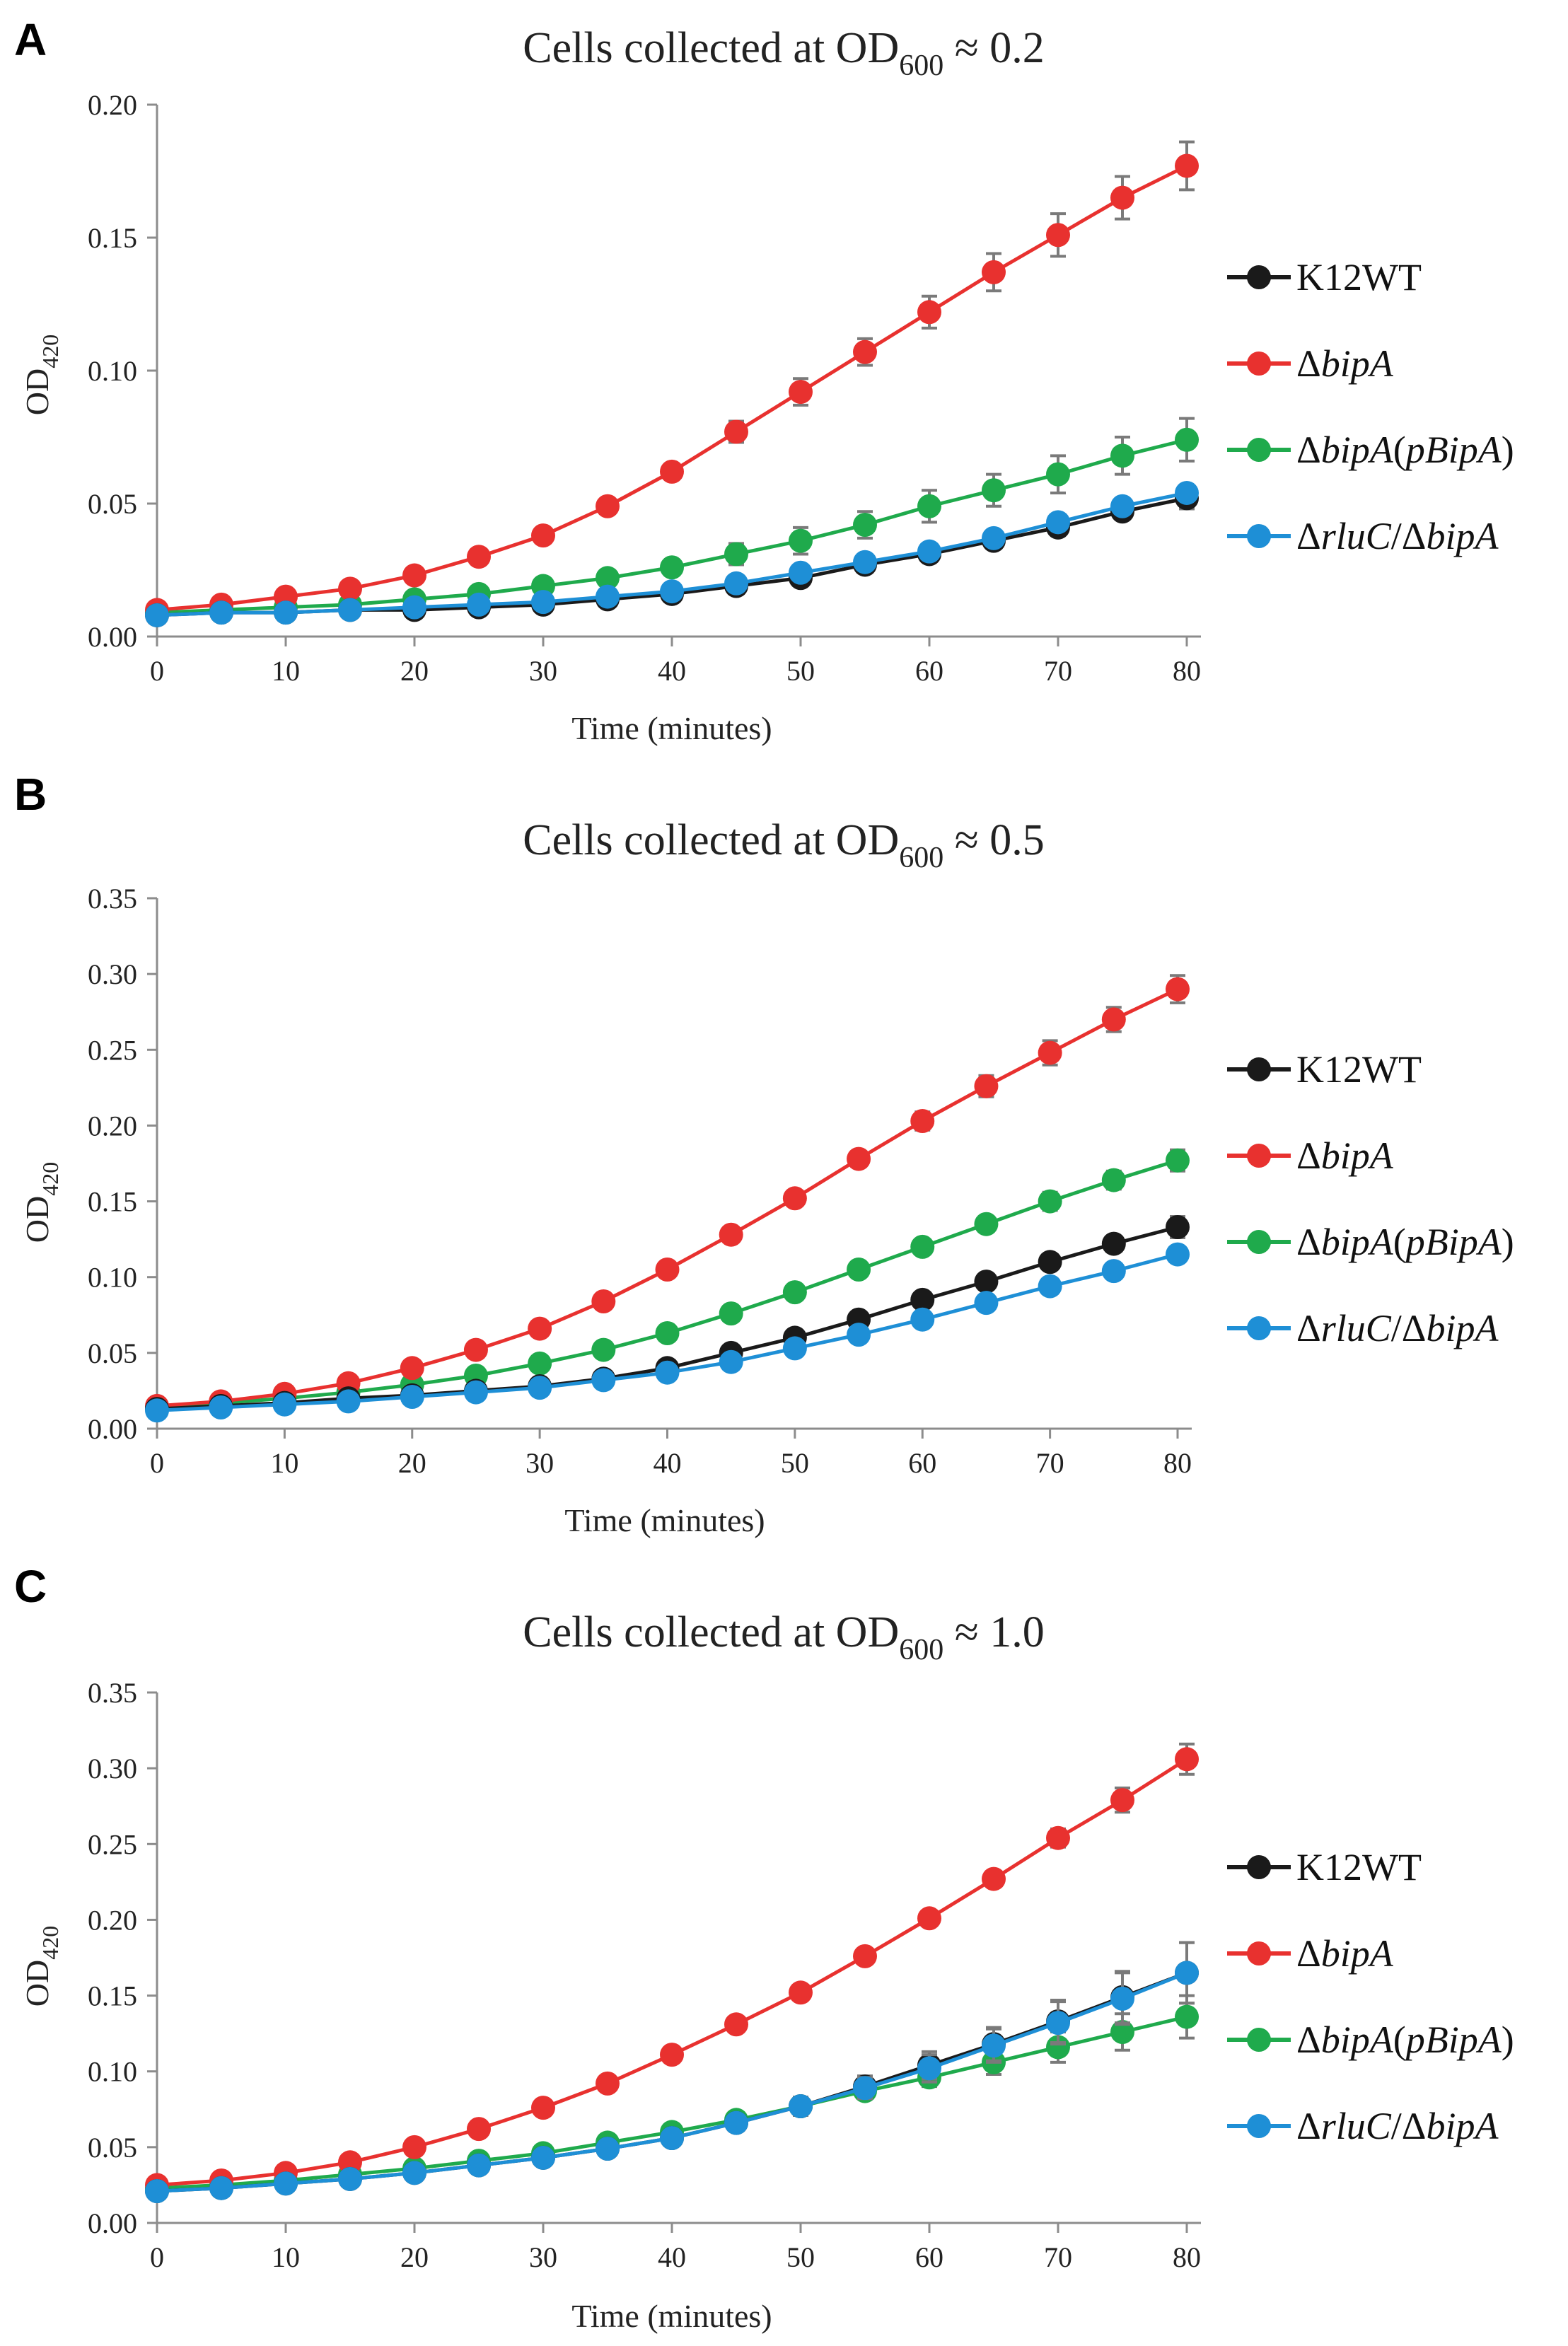  Describe the element at coordinates (711, 48) in the screenshot. I see `chart-title-main: Cells collected at OD` at that location.